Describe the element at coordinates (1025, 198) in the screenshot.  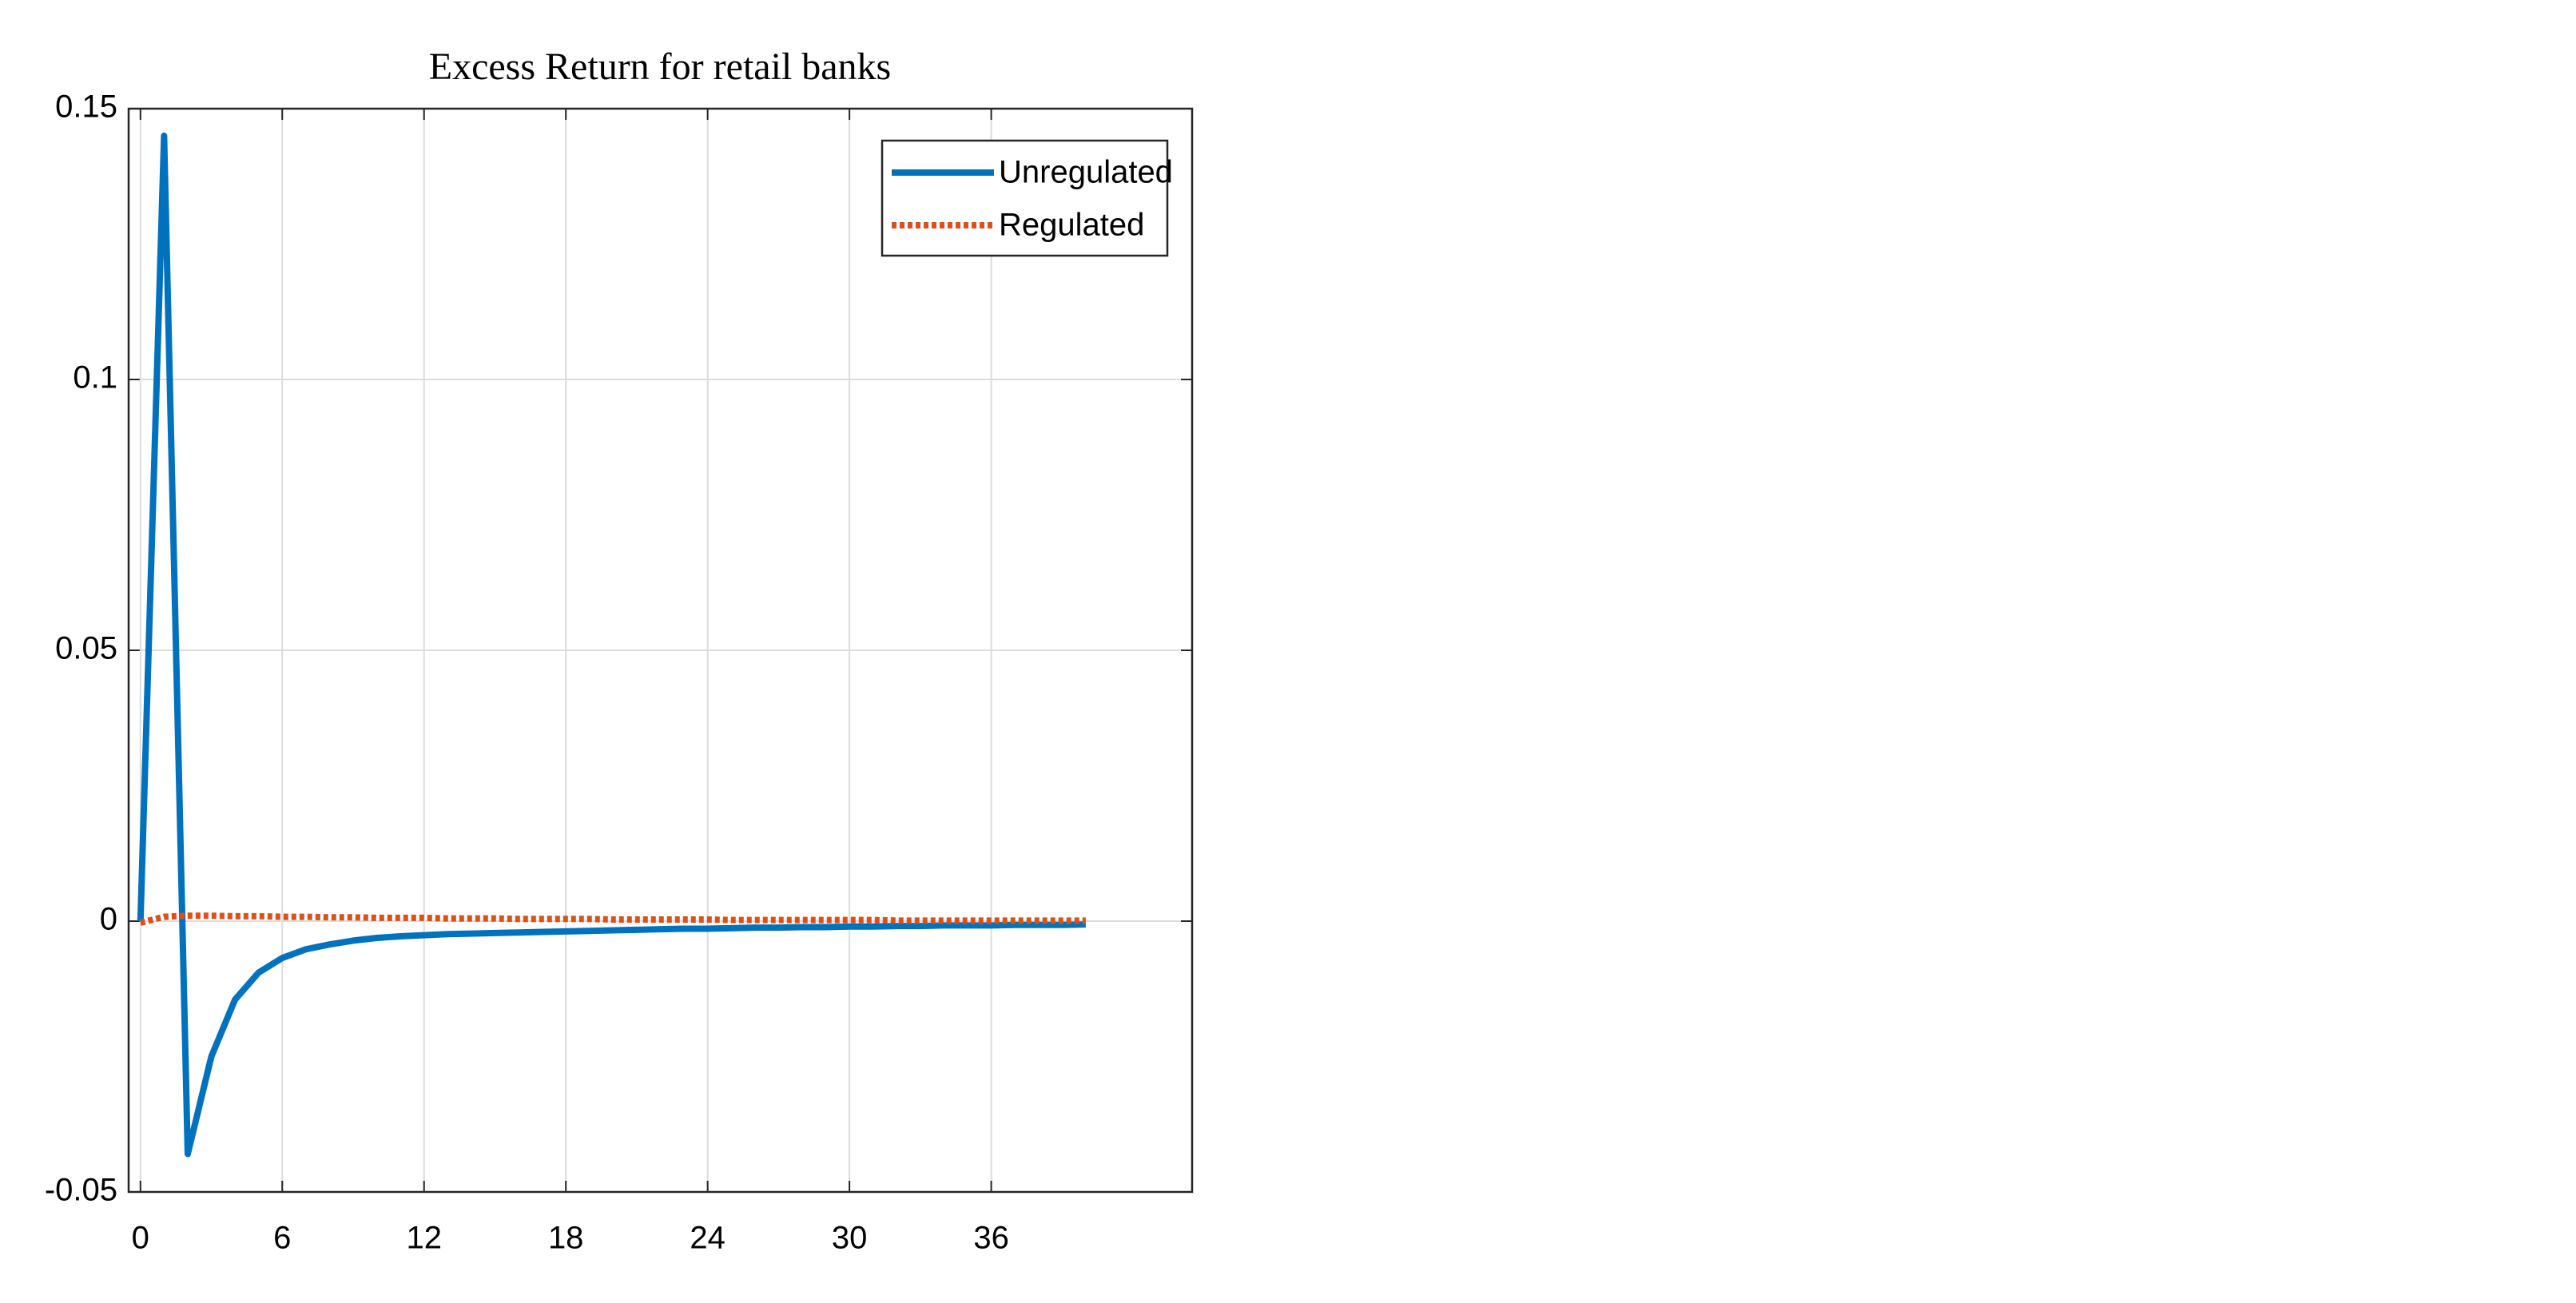
I see `legend-box` at that location.